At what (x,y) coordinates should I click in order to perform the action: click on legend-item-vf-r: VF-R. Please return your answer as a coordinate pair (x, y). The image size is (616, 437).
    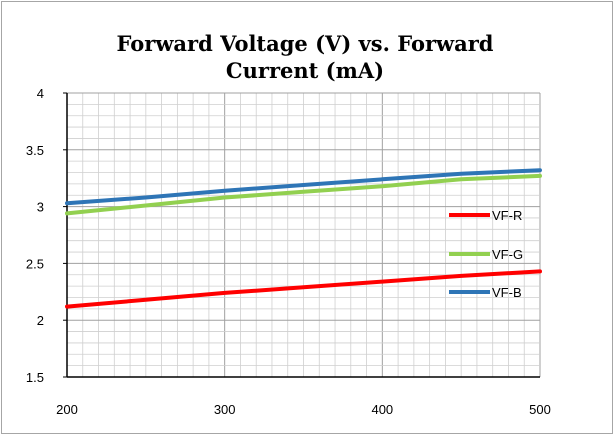
    Looking at the image, I should click on (485, 215).